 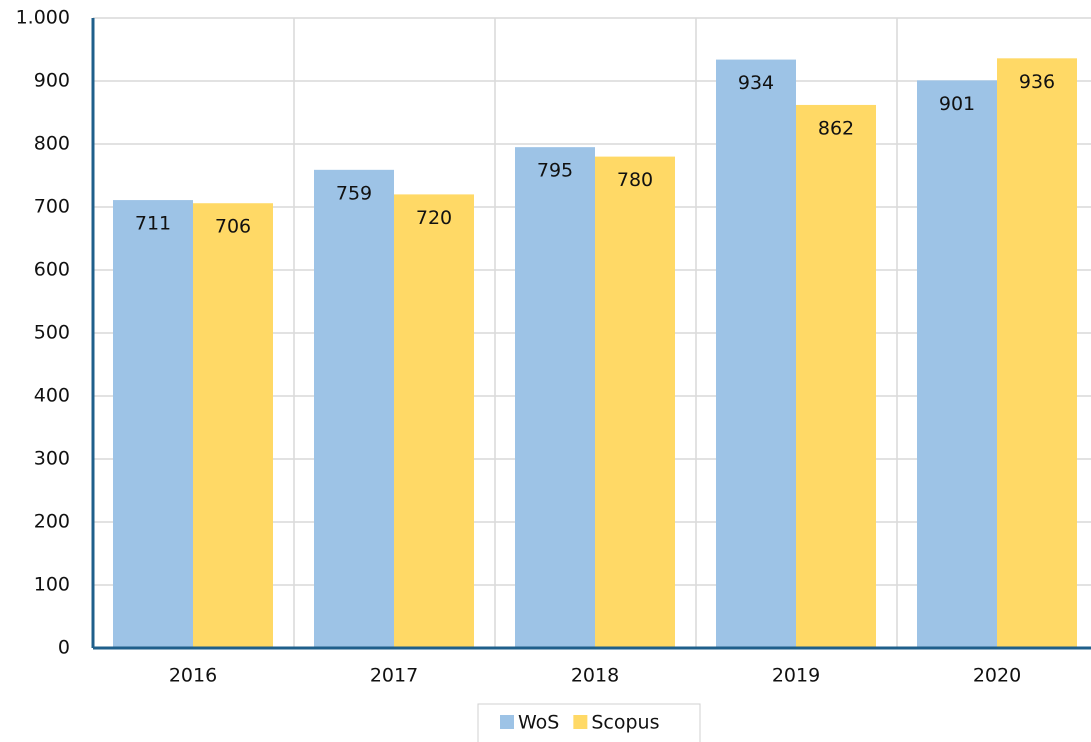 I want to click on data-label: 862, so click(x=836, y=128).